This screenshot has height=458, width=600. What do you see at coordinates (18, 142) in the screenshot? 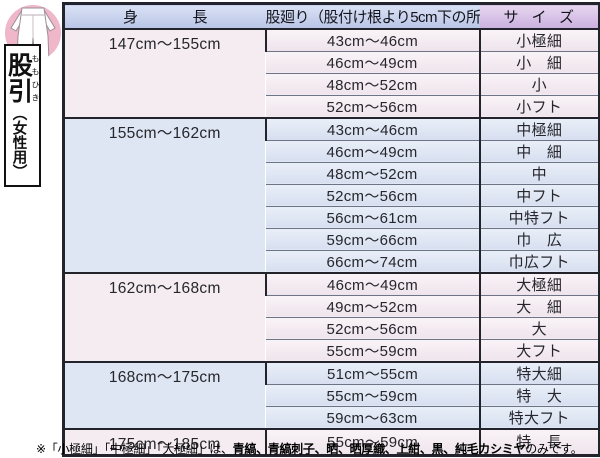
I see `title-subtitle: （女性用）` at bounding box center [18, 142].